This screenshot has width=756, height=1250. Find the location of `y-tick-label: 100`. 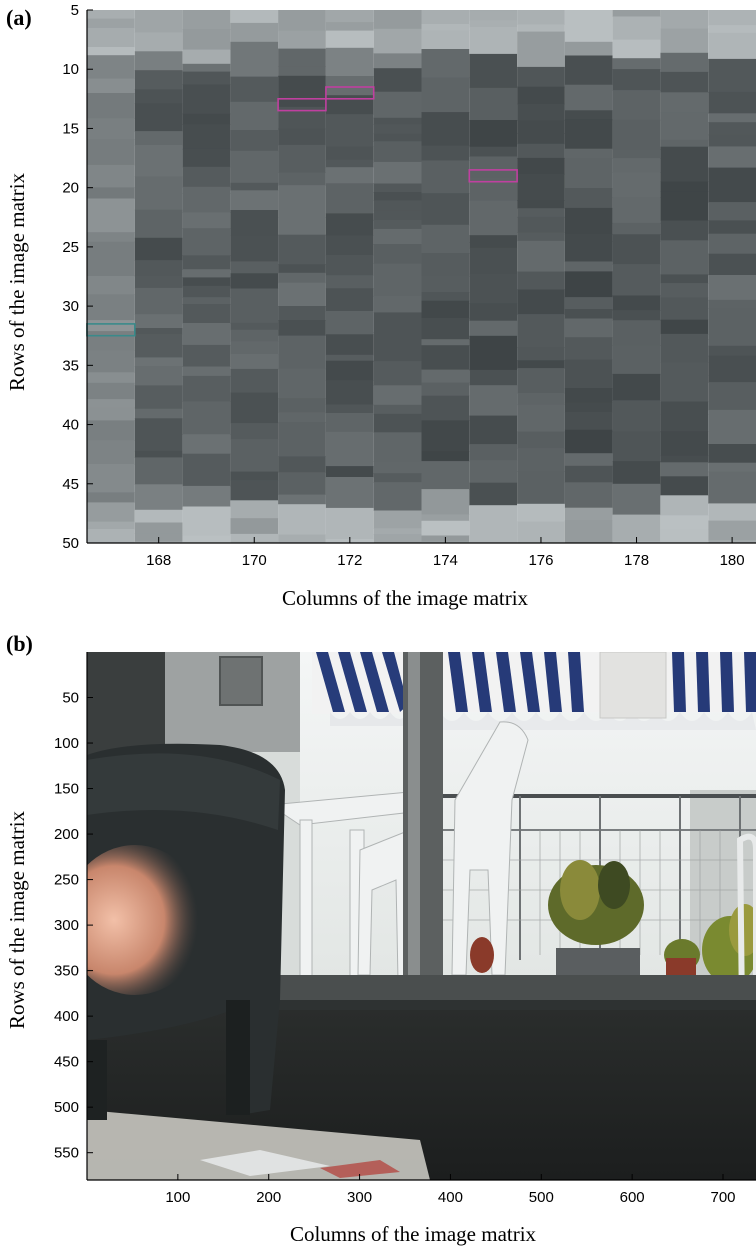

y-tick-label: 100 is located at coordinates (66, 743).